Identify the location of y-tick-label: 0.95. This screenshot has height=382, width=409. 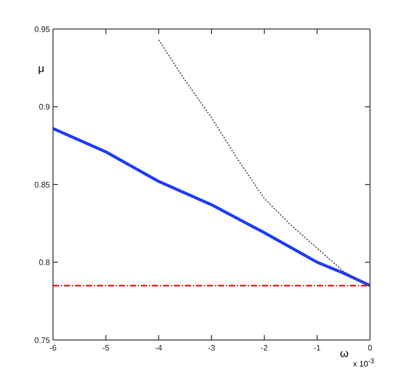
(42, 29).